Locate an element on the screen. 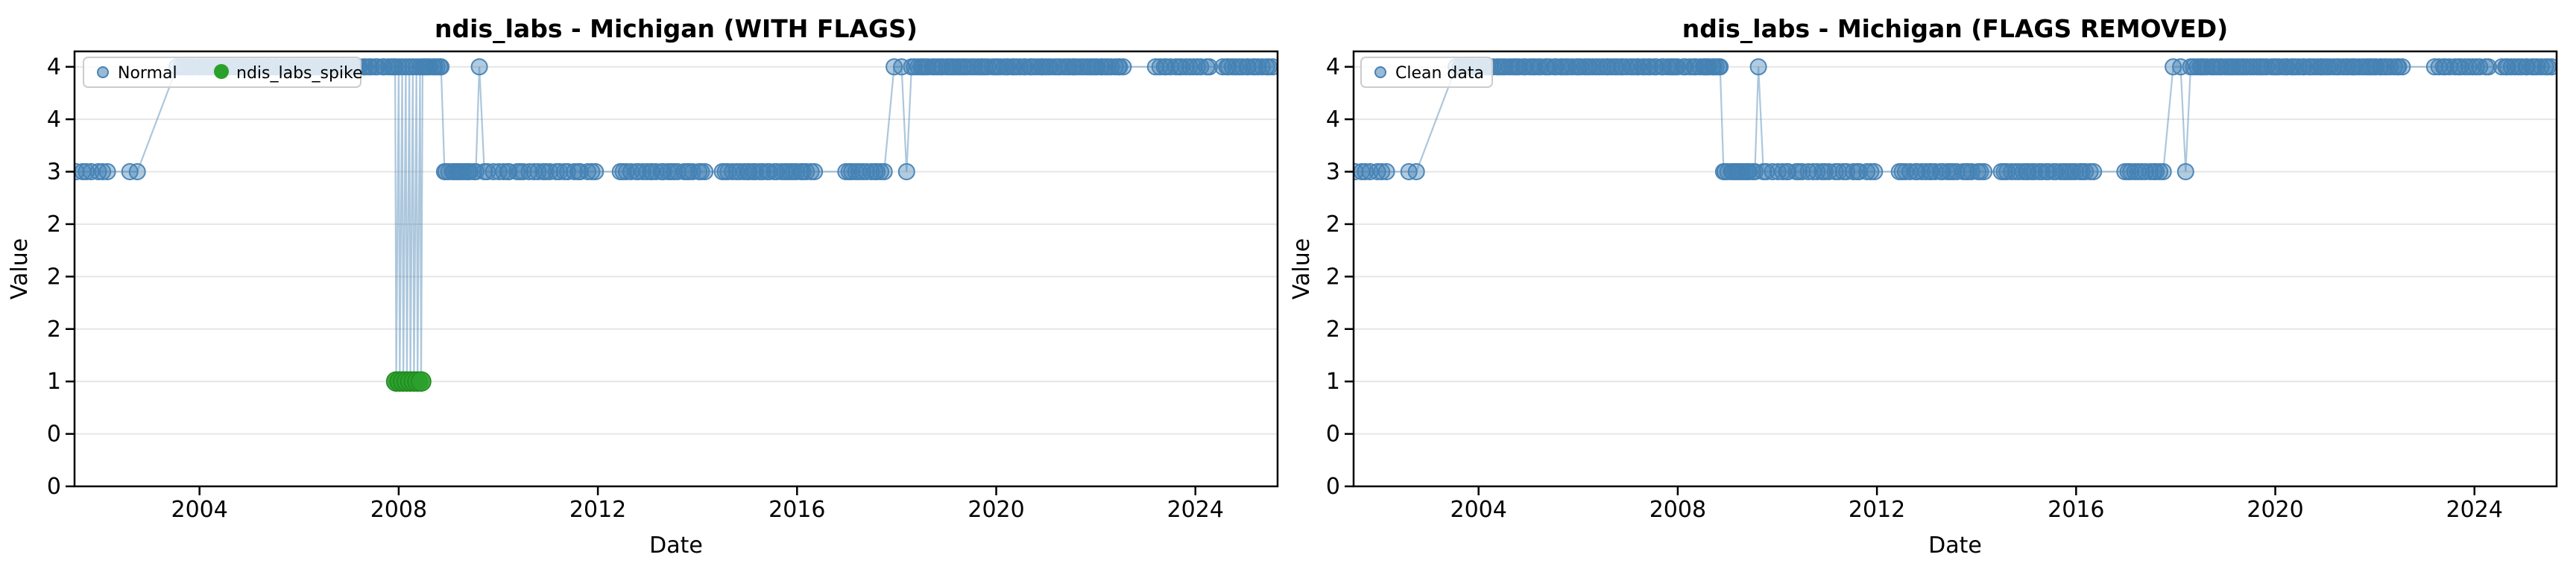 The image size is (2576, 572). legend-box is located at coordinates (1426, 72).